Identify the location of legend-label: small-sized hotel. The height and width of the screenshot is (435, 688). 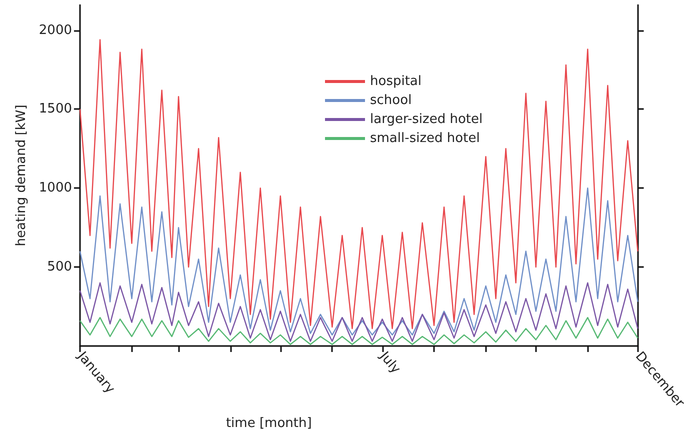
(425, 138).